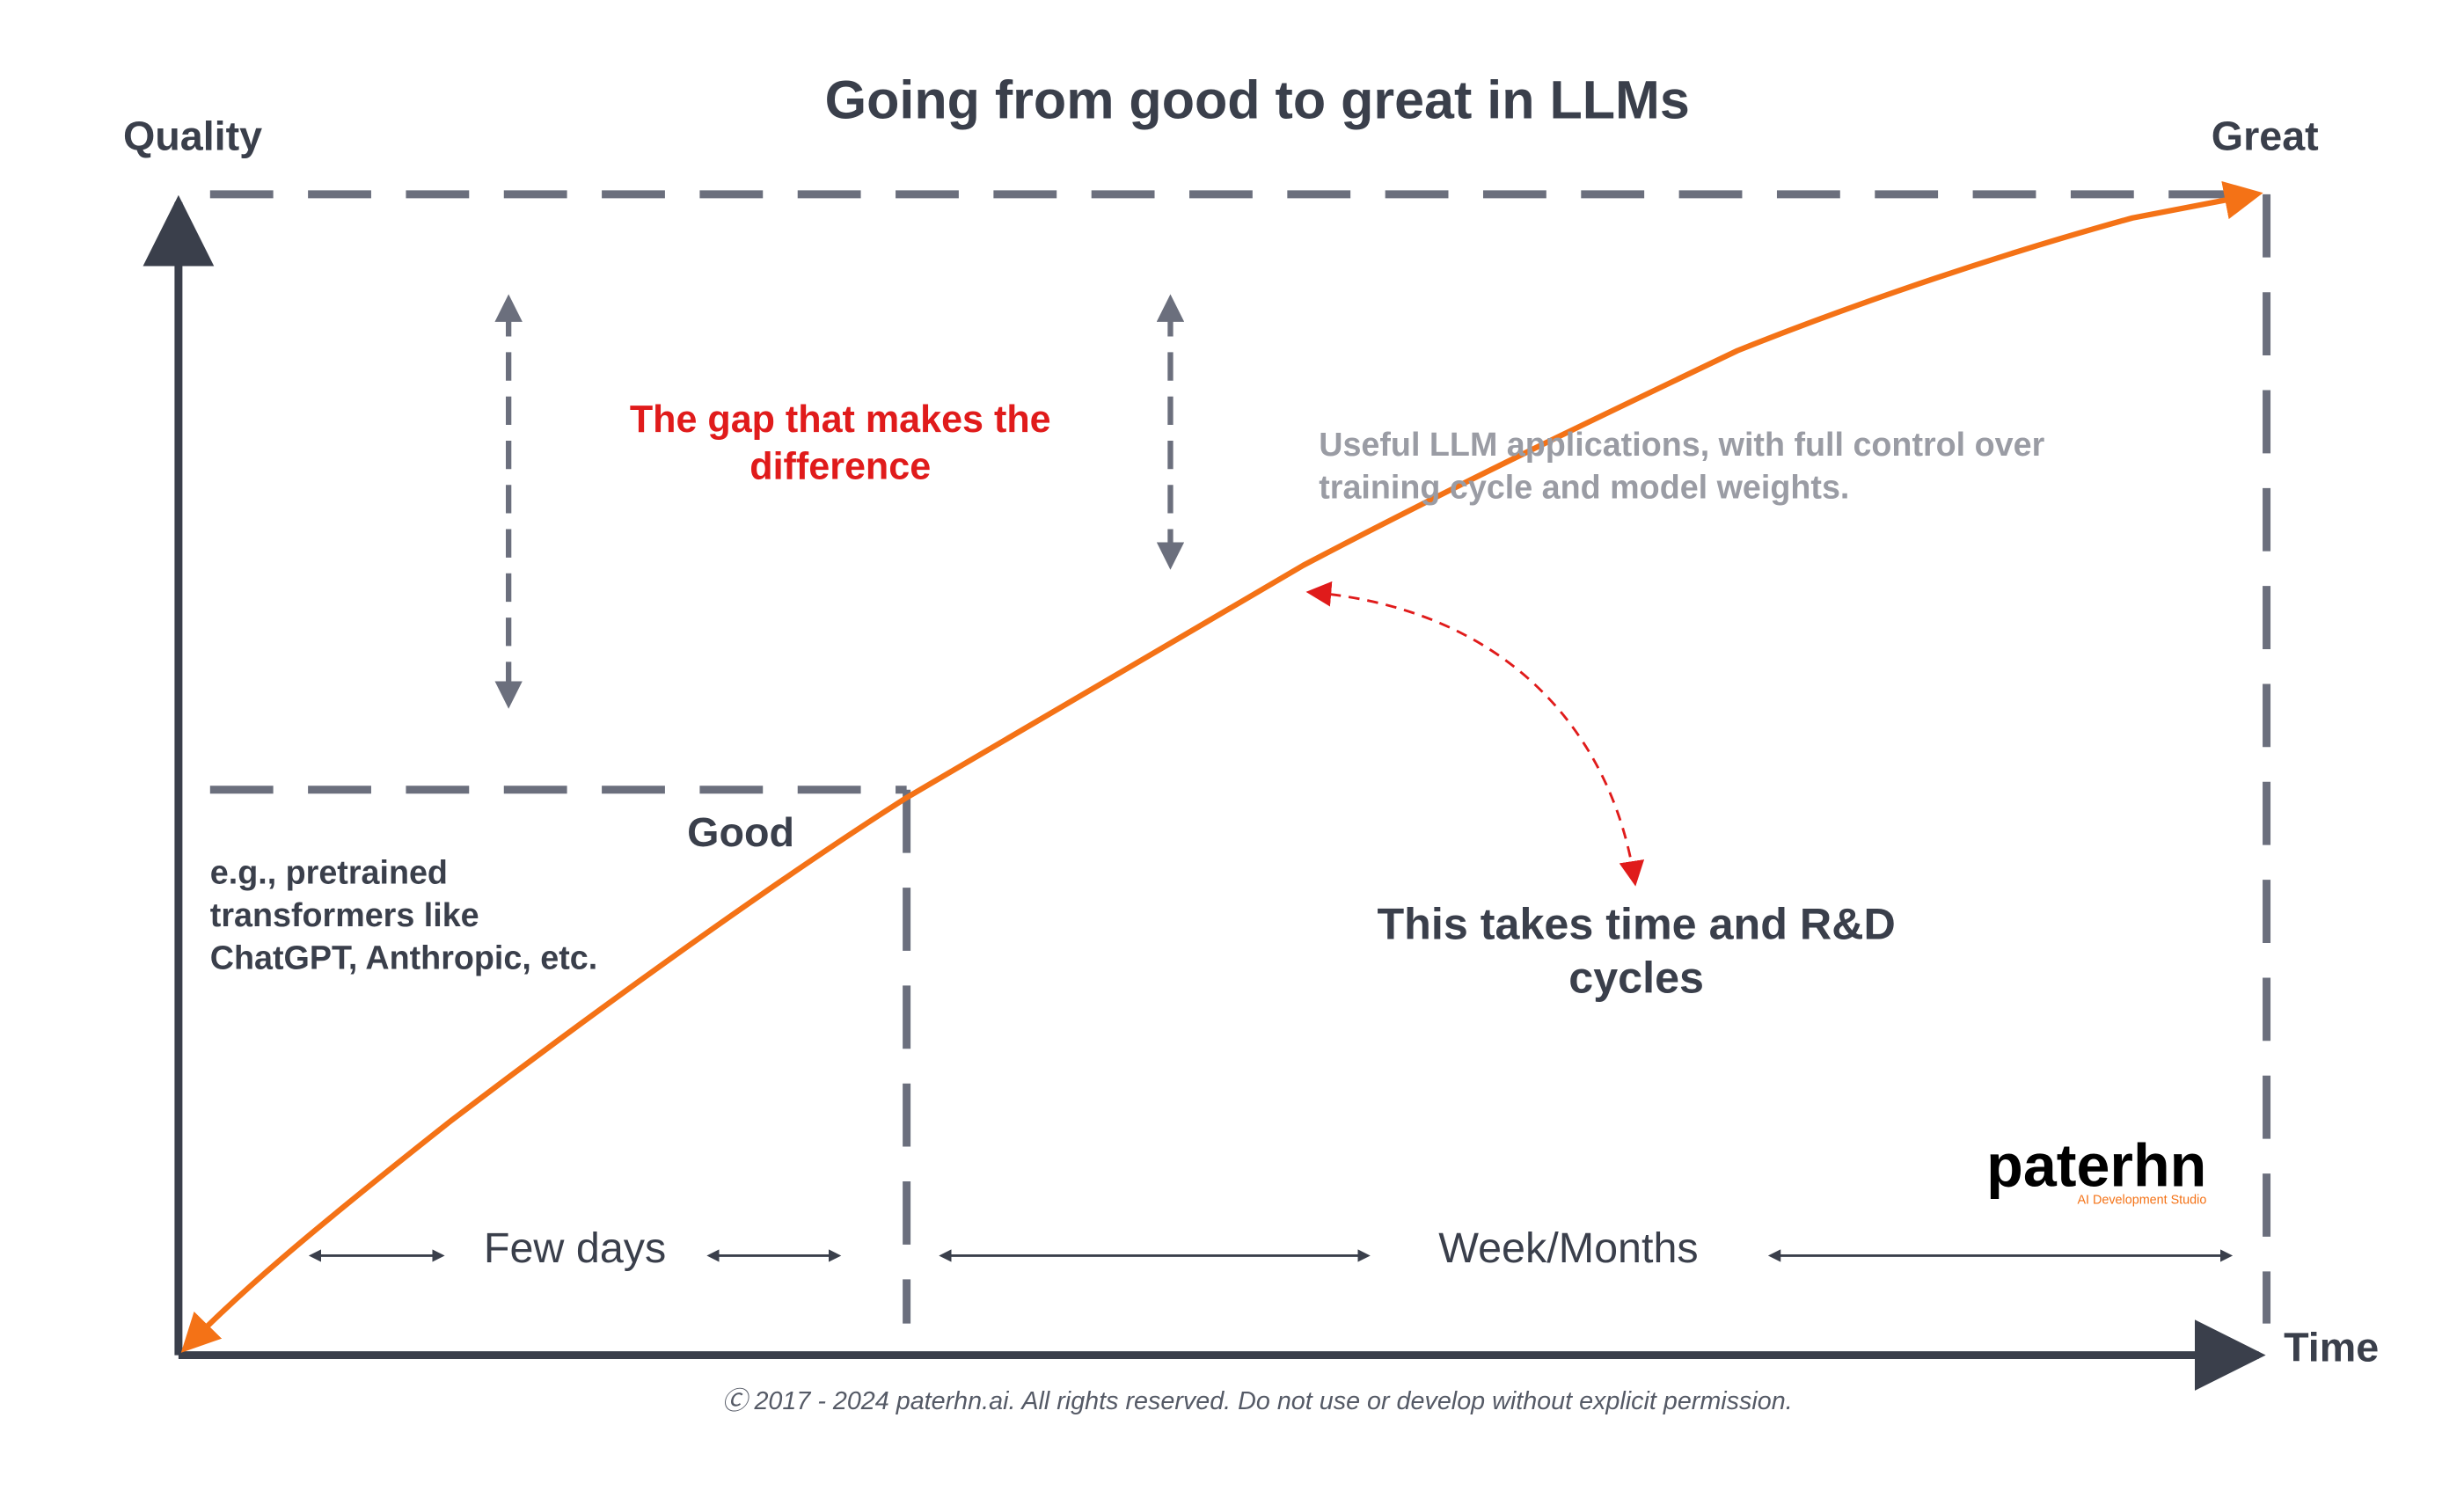 Image resolution: width=2464 pixels, height=1491 pixels. I want to click on gap-text: The gap that makes the, so click(840, 419).